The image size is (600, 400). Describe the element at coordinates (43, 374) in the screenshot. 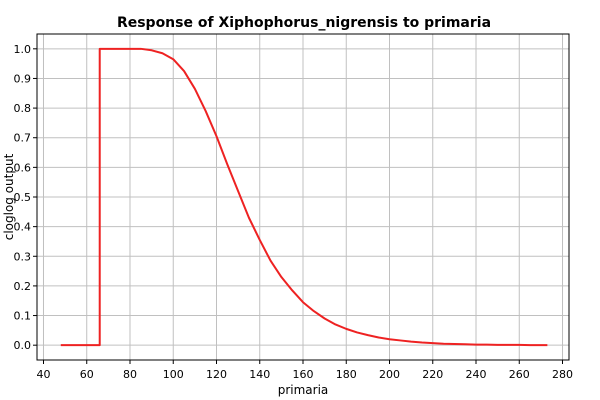

I see `x-tick-label: 40` at that location.